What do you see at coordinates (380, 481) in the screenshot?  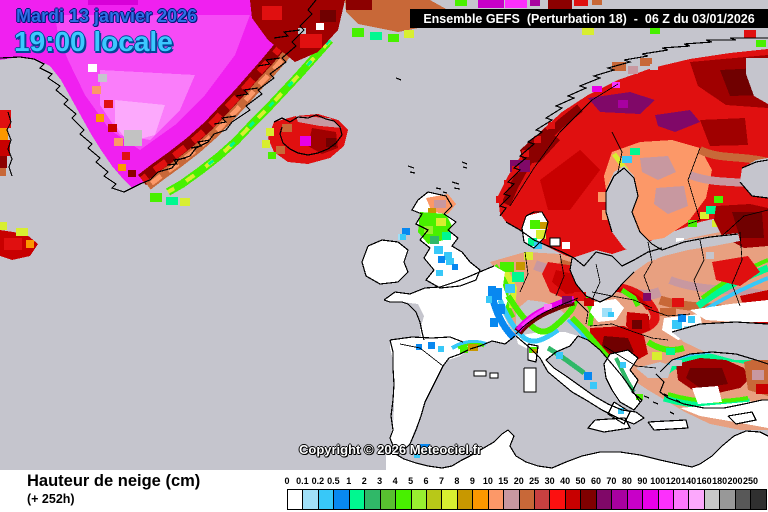 I see `legend-tick-label: 3` at bounding box center [380, 481].